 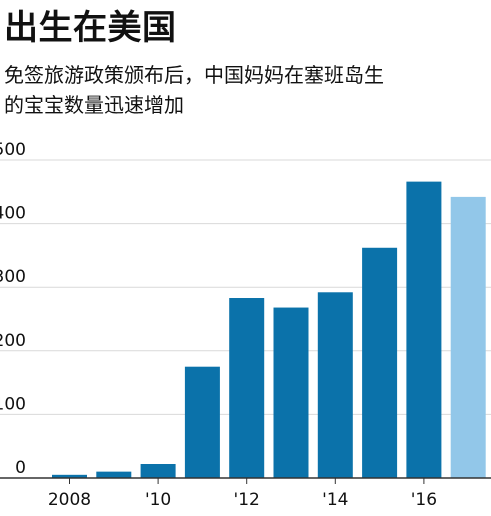 What do you see at coordinates (335, 500) in the screenshot?
I see `x-tick-label-2014: '14` at bounding box center [335, 500].